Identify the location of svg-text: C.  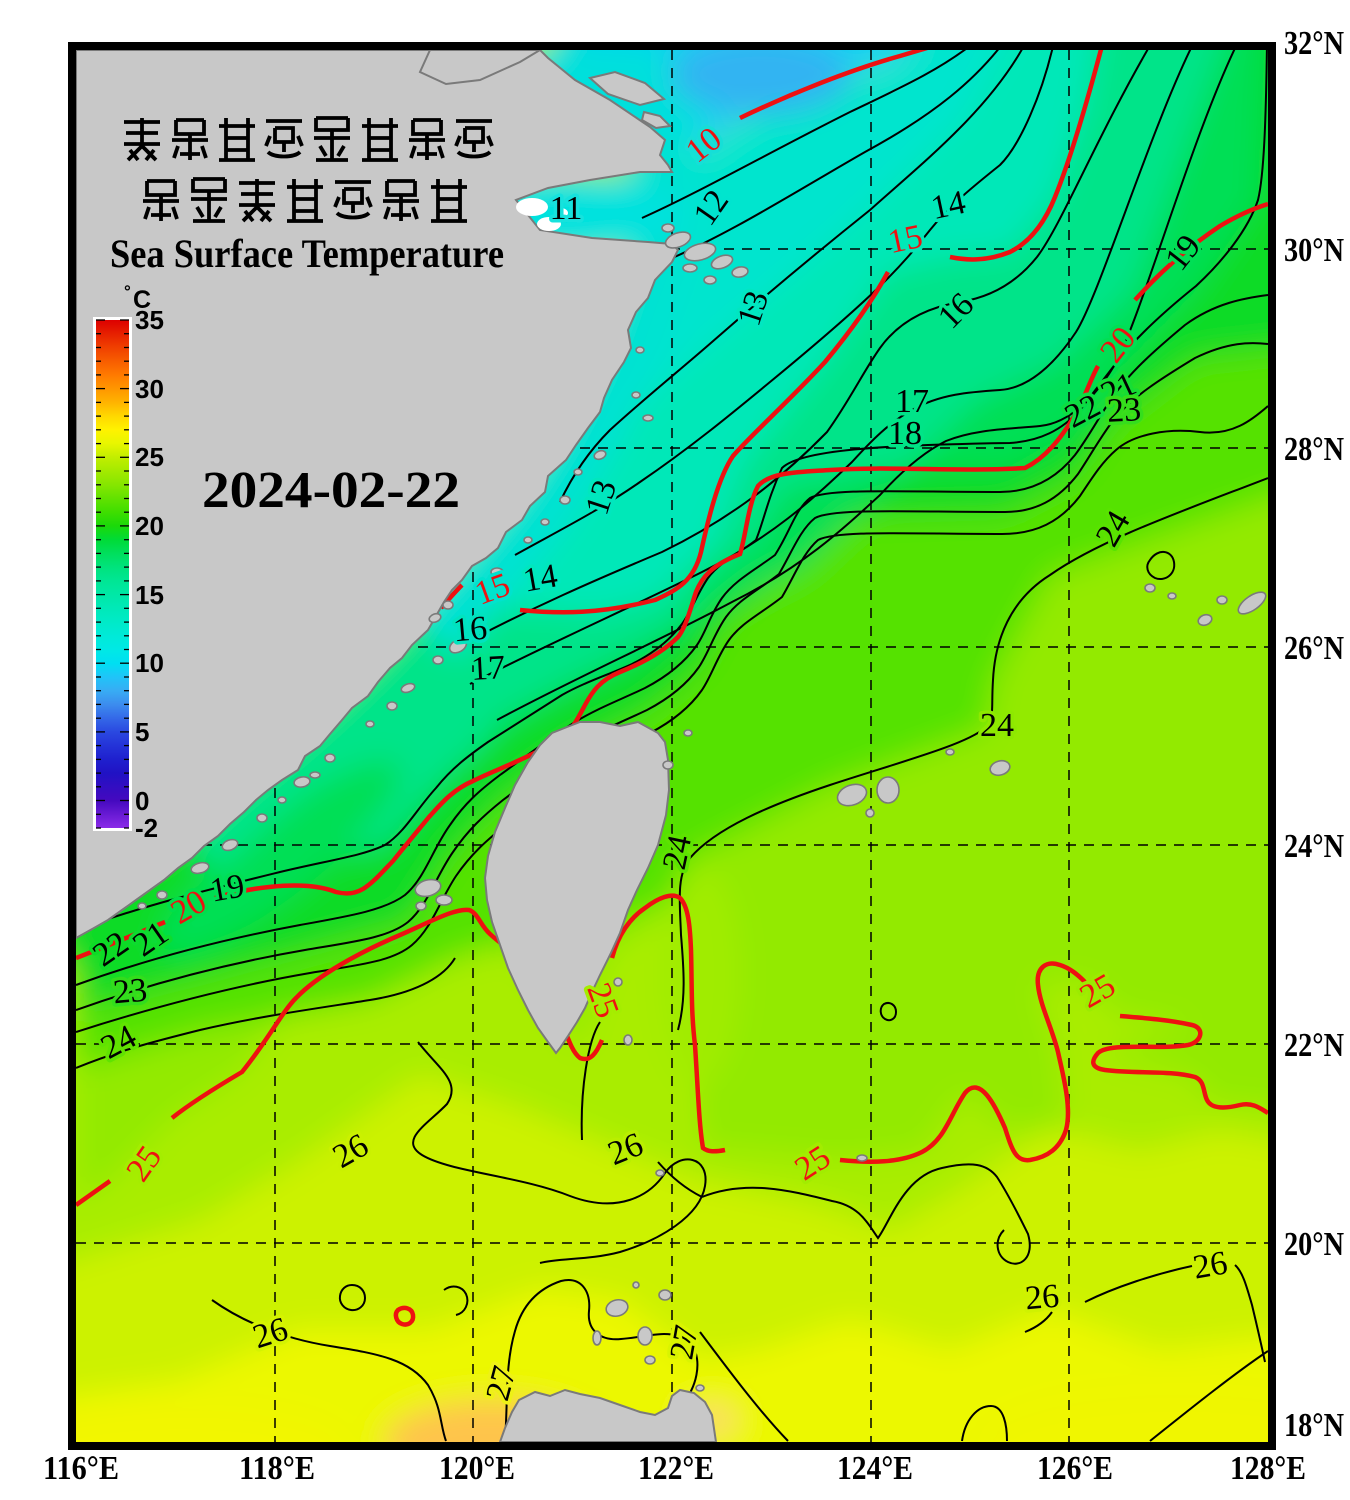
(142, 300).